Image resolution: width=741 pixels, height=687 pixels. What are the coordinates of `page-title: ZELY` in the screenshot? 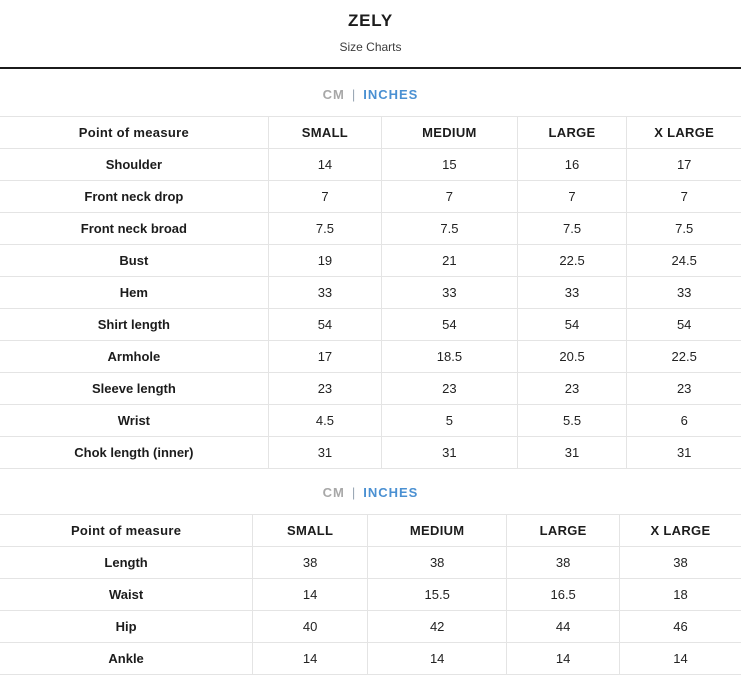 It's located at (370, 20).